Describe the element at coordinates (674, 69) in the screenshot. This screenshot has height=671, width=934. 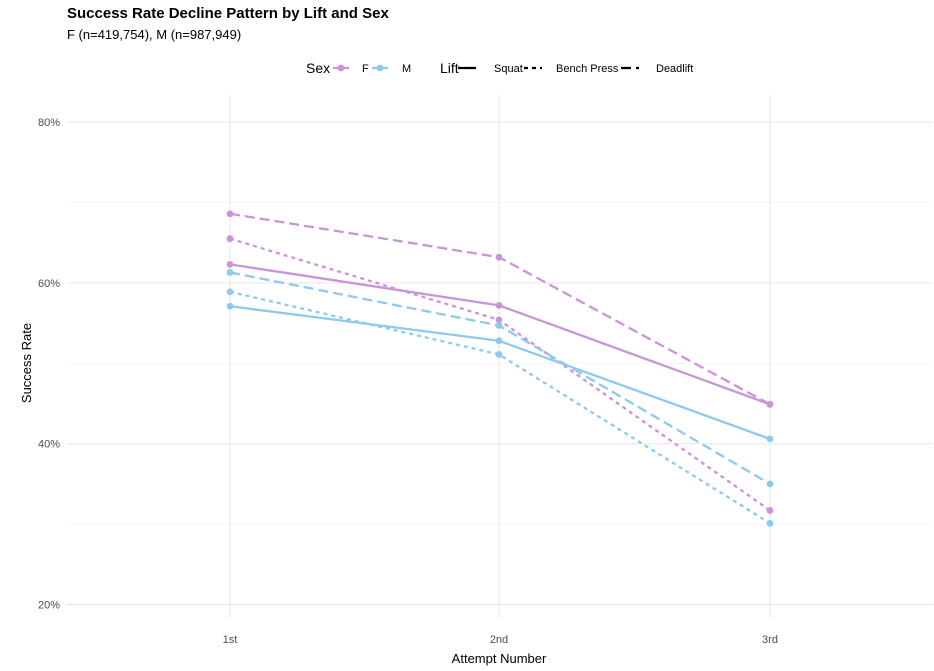
I see `legend-label: Deadlift` at that location.